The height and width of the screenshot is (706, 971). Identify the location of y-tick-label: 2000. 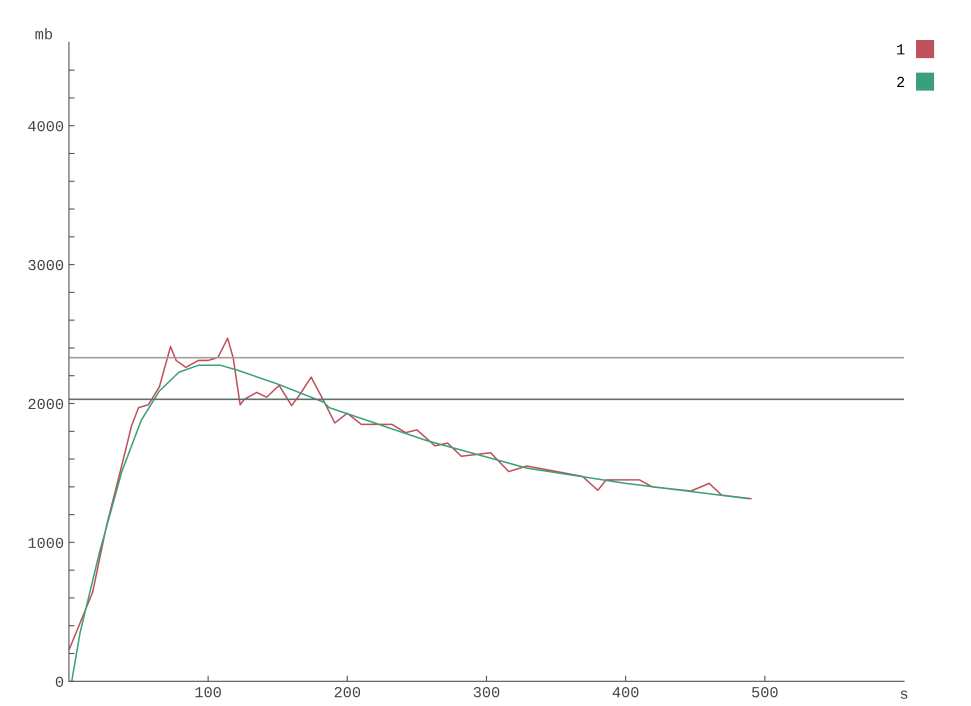
(46, 404).